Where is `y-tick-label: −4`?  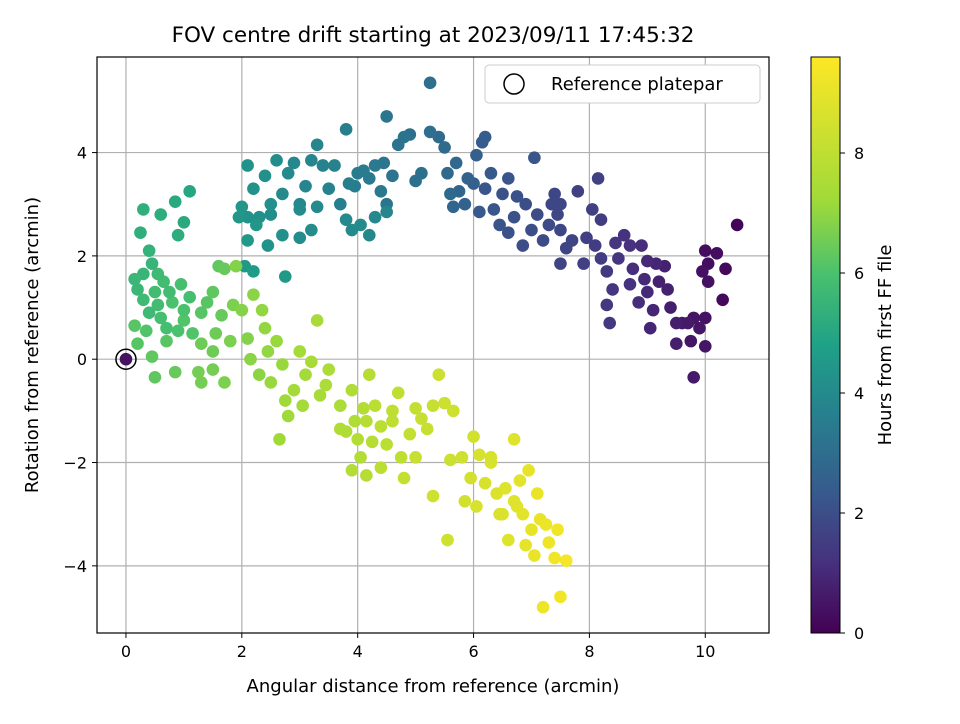
y-tick-label: −4 is located at coordinates (75, 566).